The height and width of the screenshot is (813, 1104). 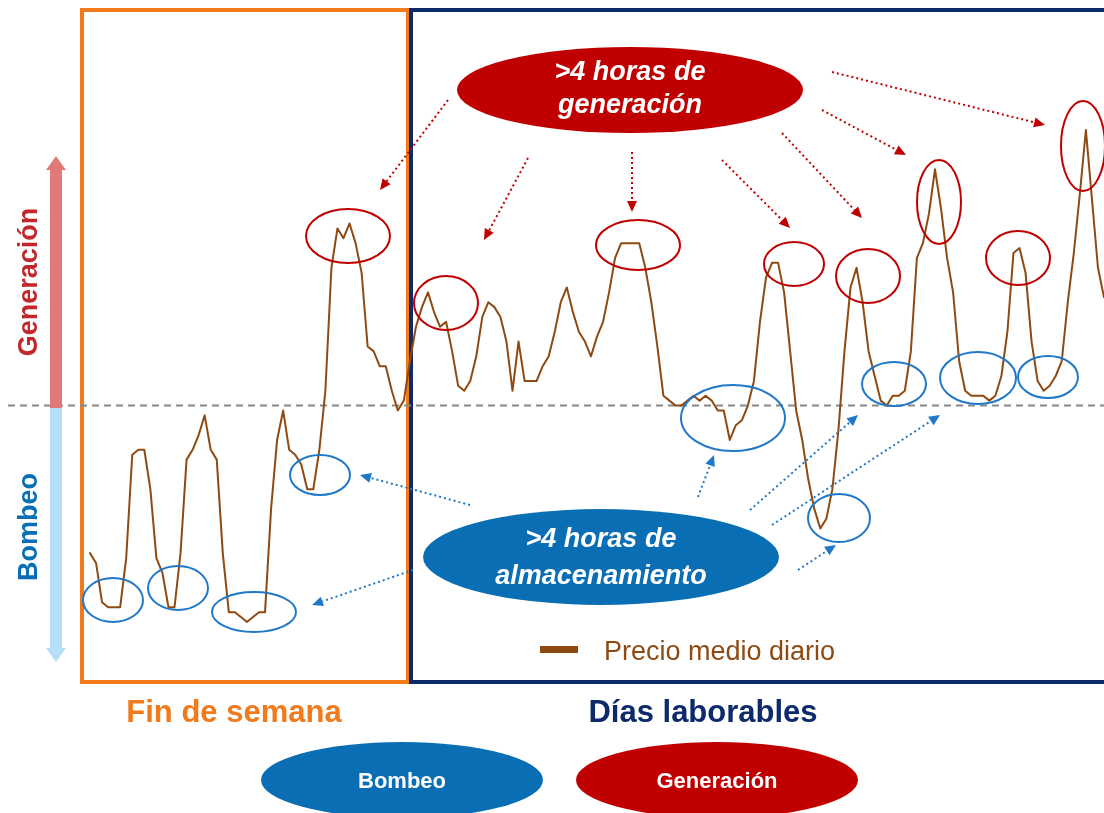 What do you see at coordinates (703, 711) in the screenshot?
I see `text: Días laborables` at bounding box center [703, 711].